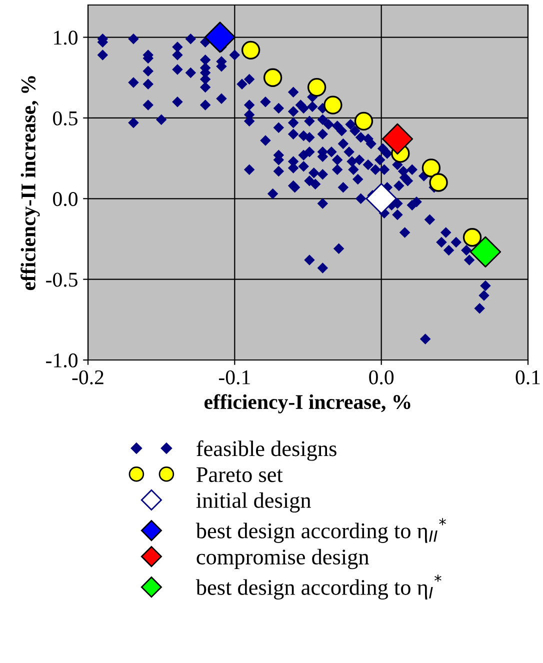 This screenshot has width=543, height=663. What do you see at coordinates (88, 377) in the screenshot?
I see `x-tick-label: -0.2` at bounding box center [88, 377].